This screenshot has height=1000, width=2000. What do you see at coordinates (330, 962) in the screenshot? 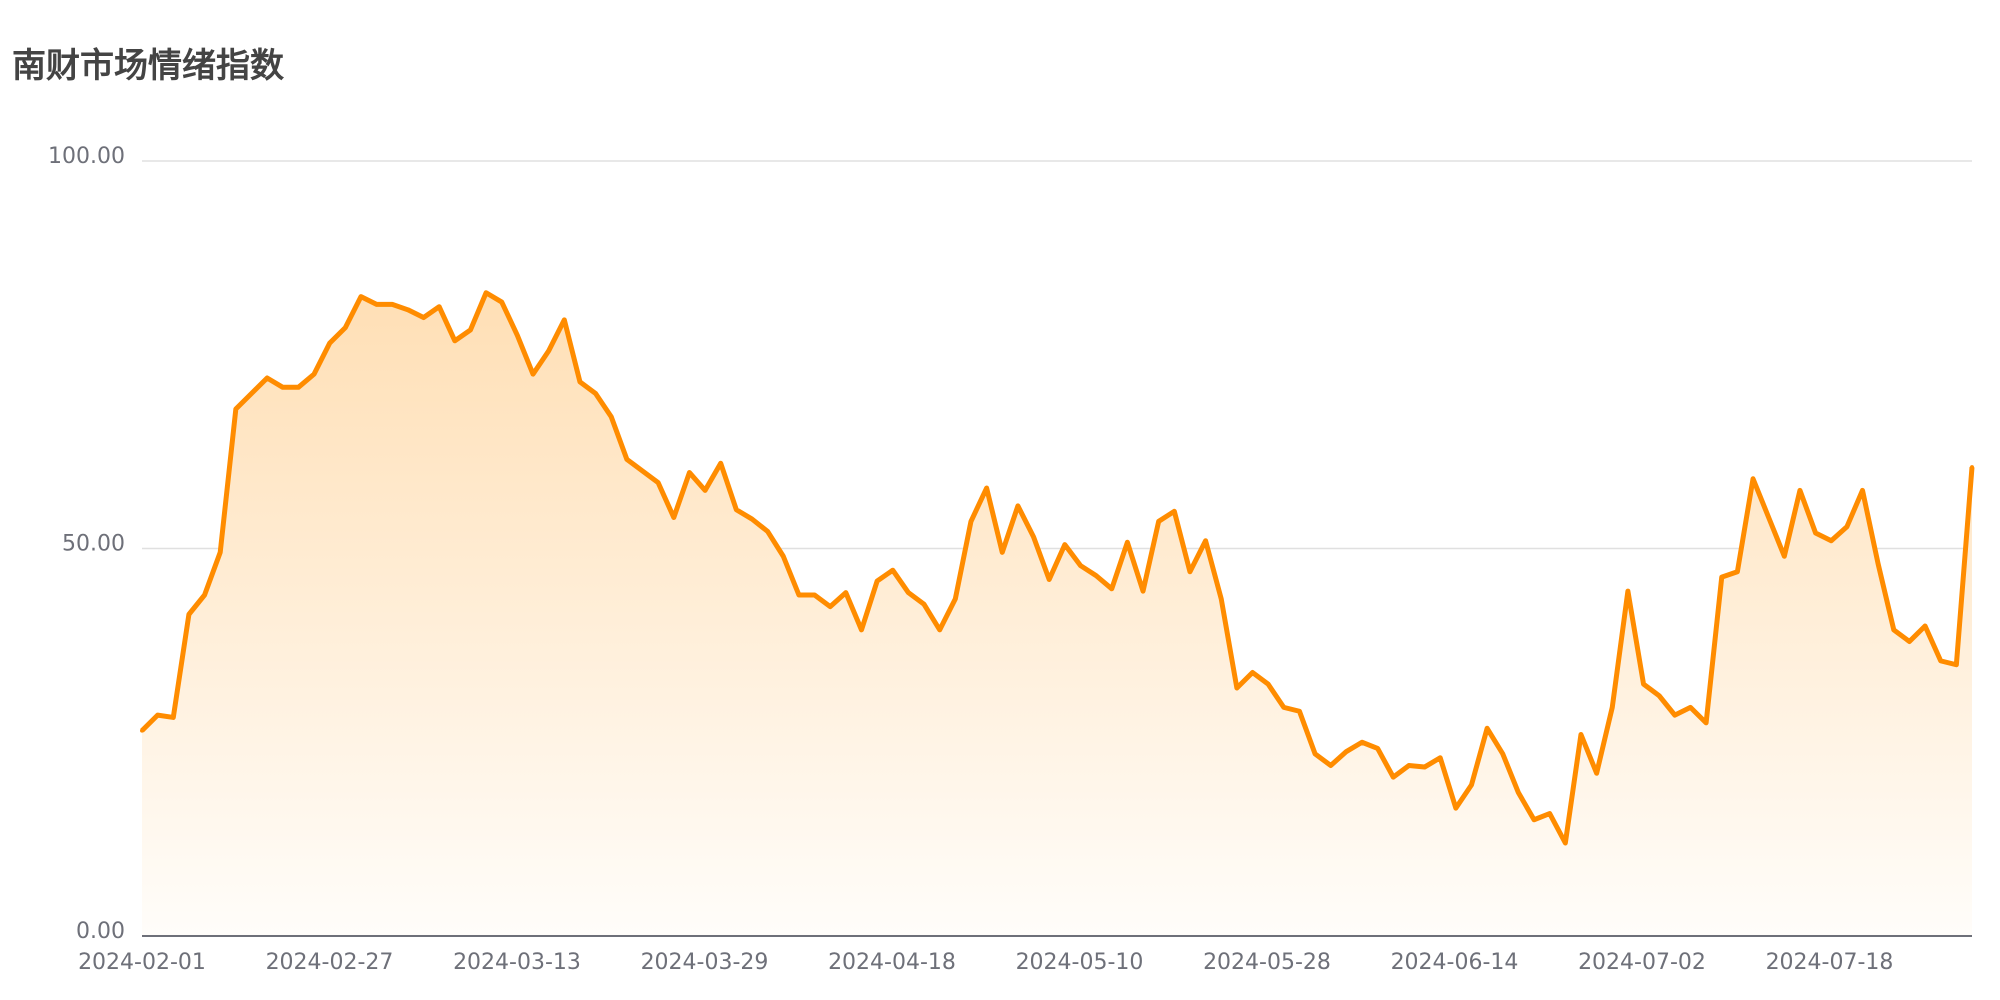
I see `x-tick-label: 2024-02-27` at bounding box center [330, 962].